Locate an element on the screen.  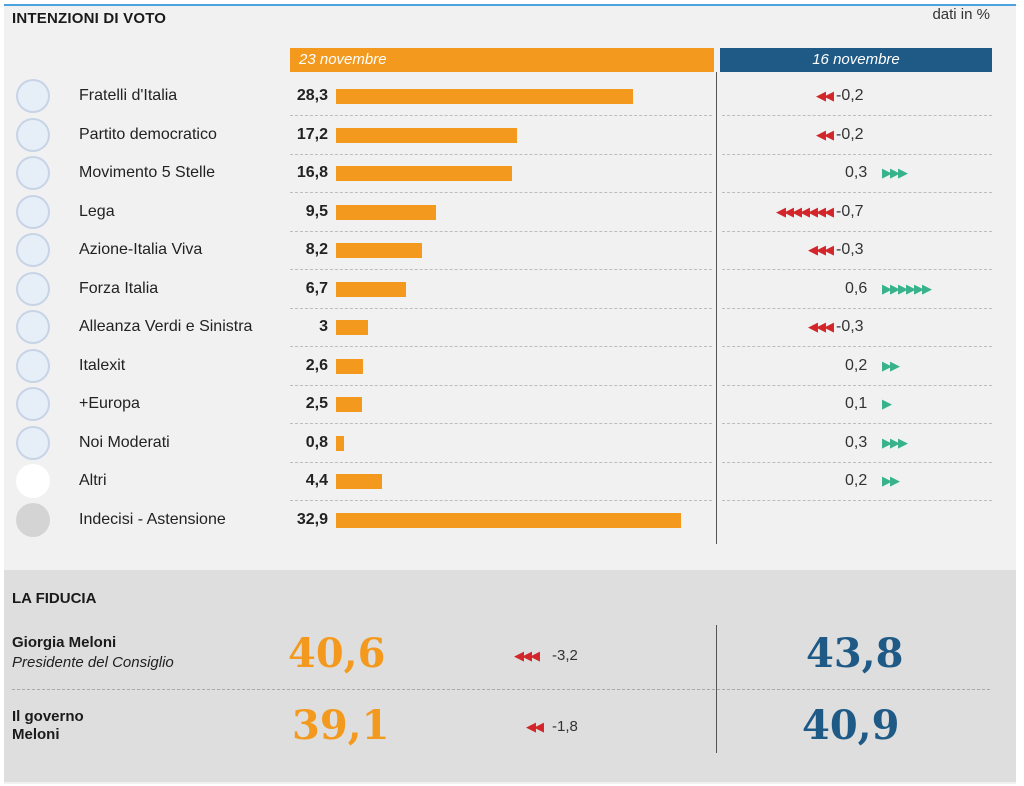
partito-democratico-logo is located at coordinates (33, 134).